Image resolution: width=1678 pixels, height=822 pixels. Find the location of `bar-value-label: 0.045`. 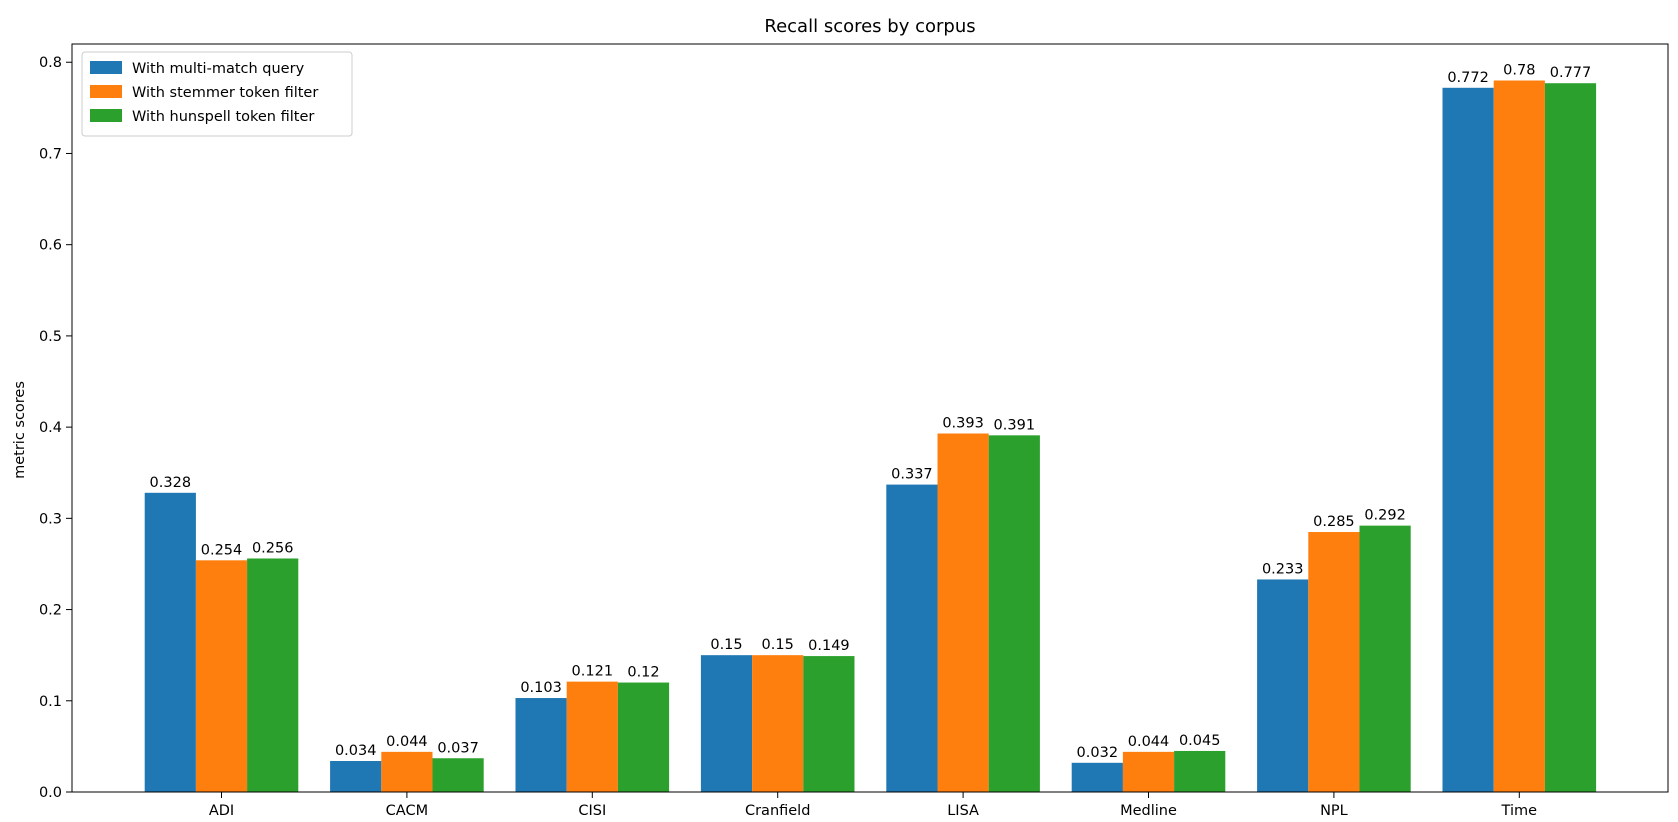

bar-value-label: 0.045 is located at coordinates (1200, 741).